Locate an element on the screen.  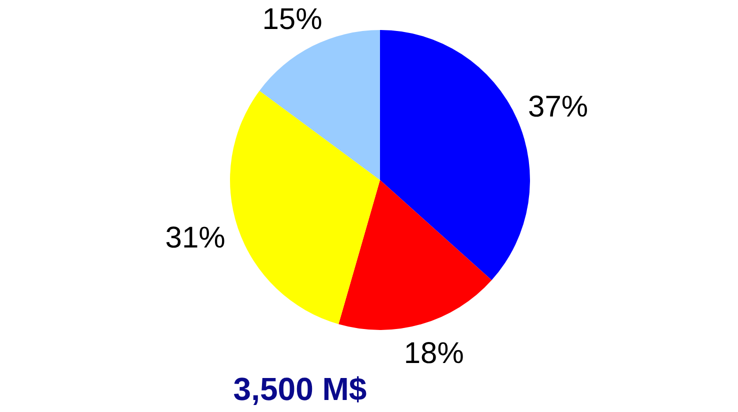
data-label: 15% is located at coordinates (292, 19).